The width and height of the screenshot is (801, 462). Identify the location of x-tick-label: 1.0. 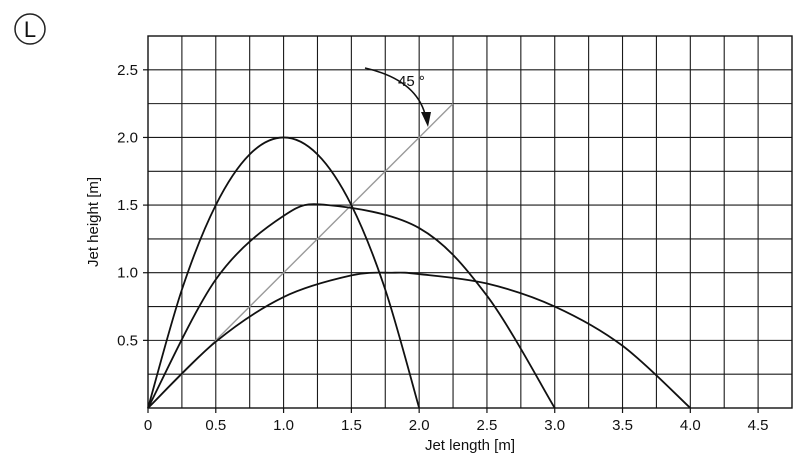
(283, 425).